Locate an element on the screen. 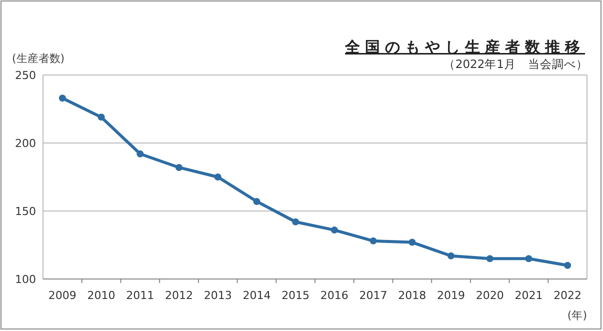 This screenshot has width=603, height=331. y-axis-title: (生産者数) is located at coordinates (38, 58).